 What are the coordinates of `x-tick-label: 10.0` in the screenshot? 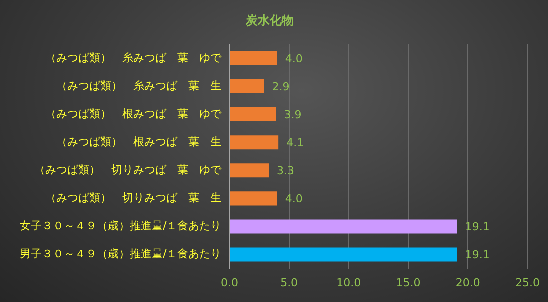 It's located at (349, 283).